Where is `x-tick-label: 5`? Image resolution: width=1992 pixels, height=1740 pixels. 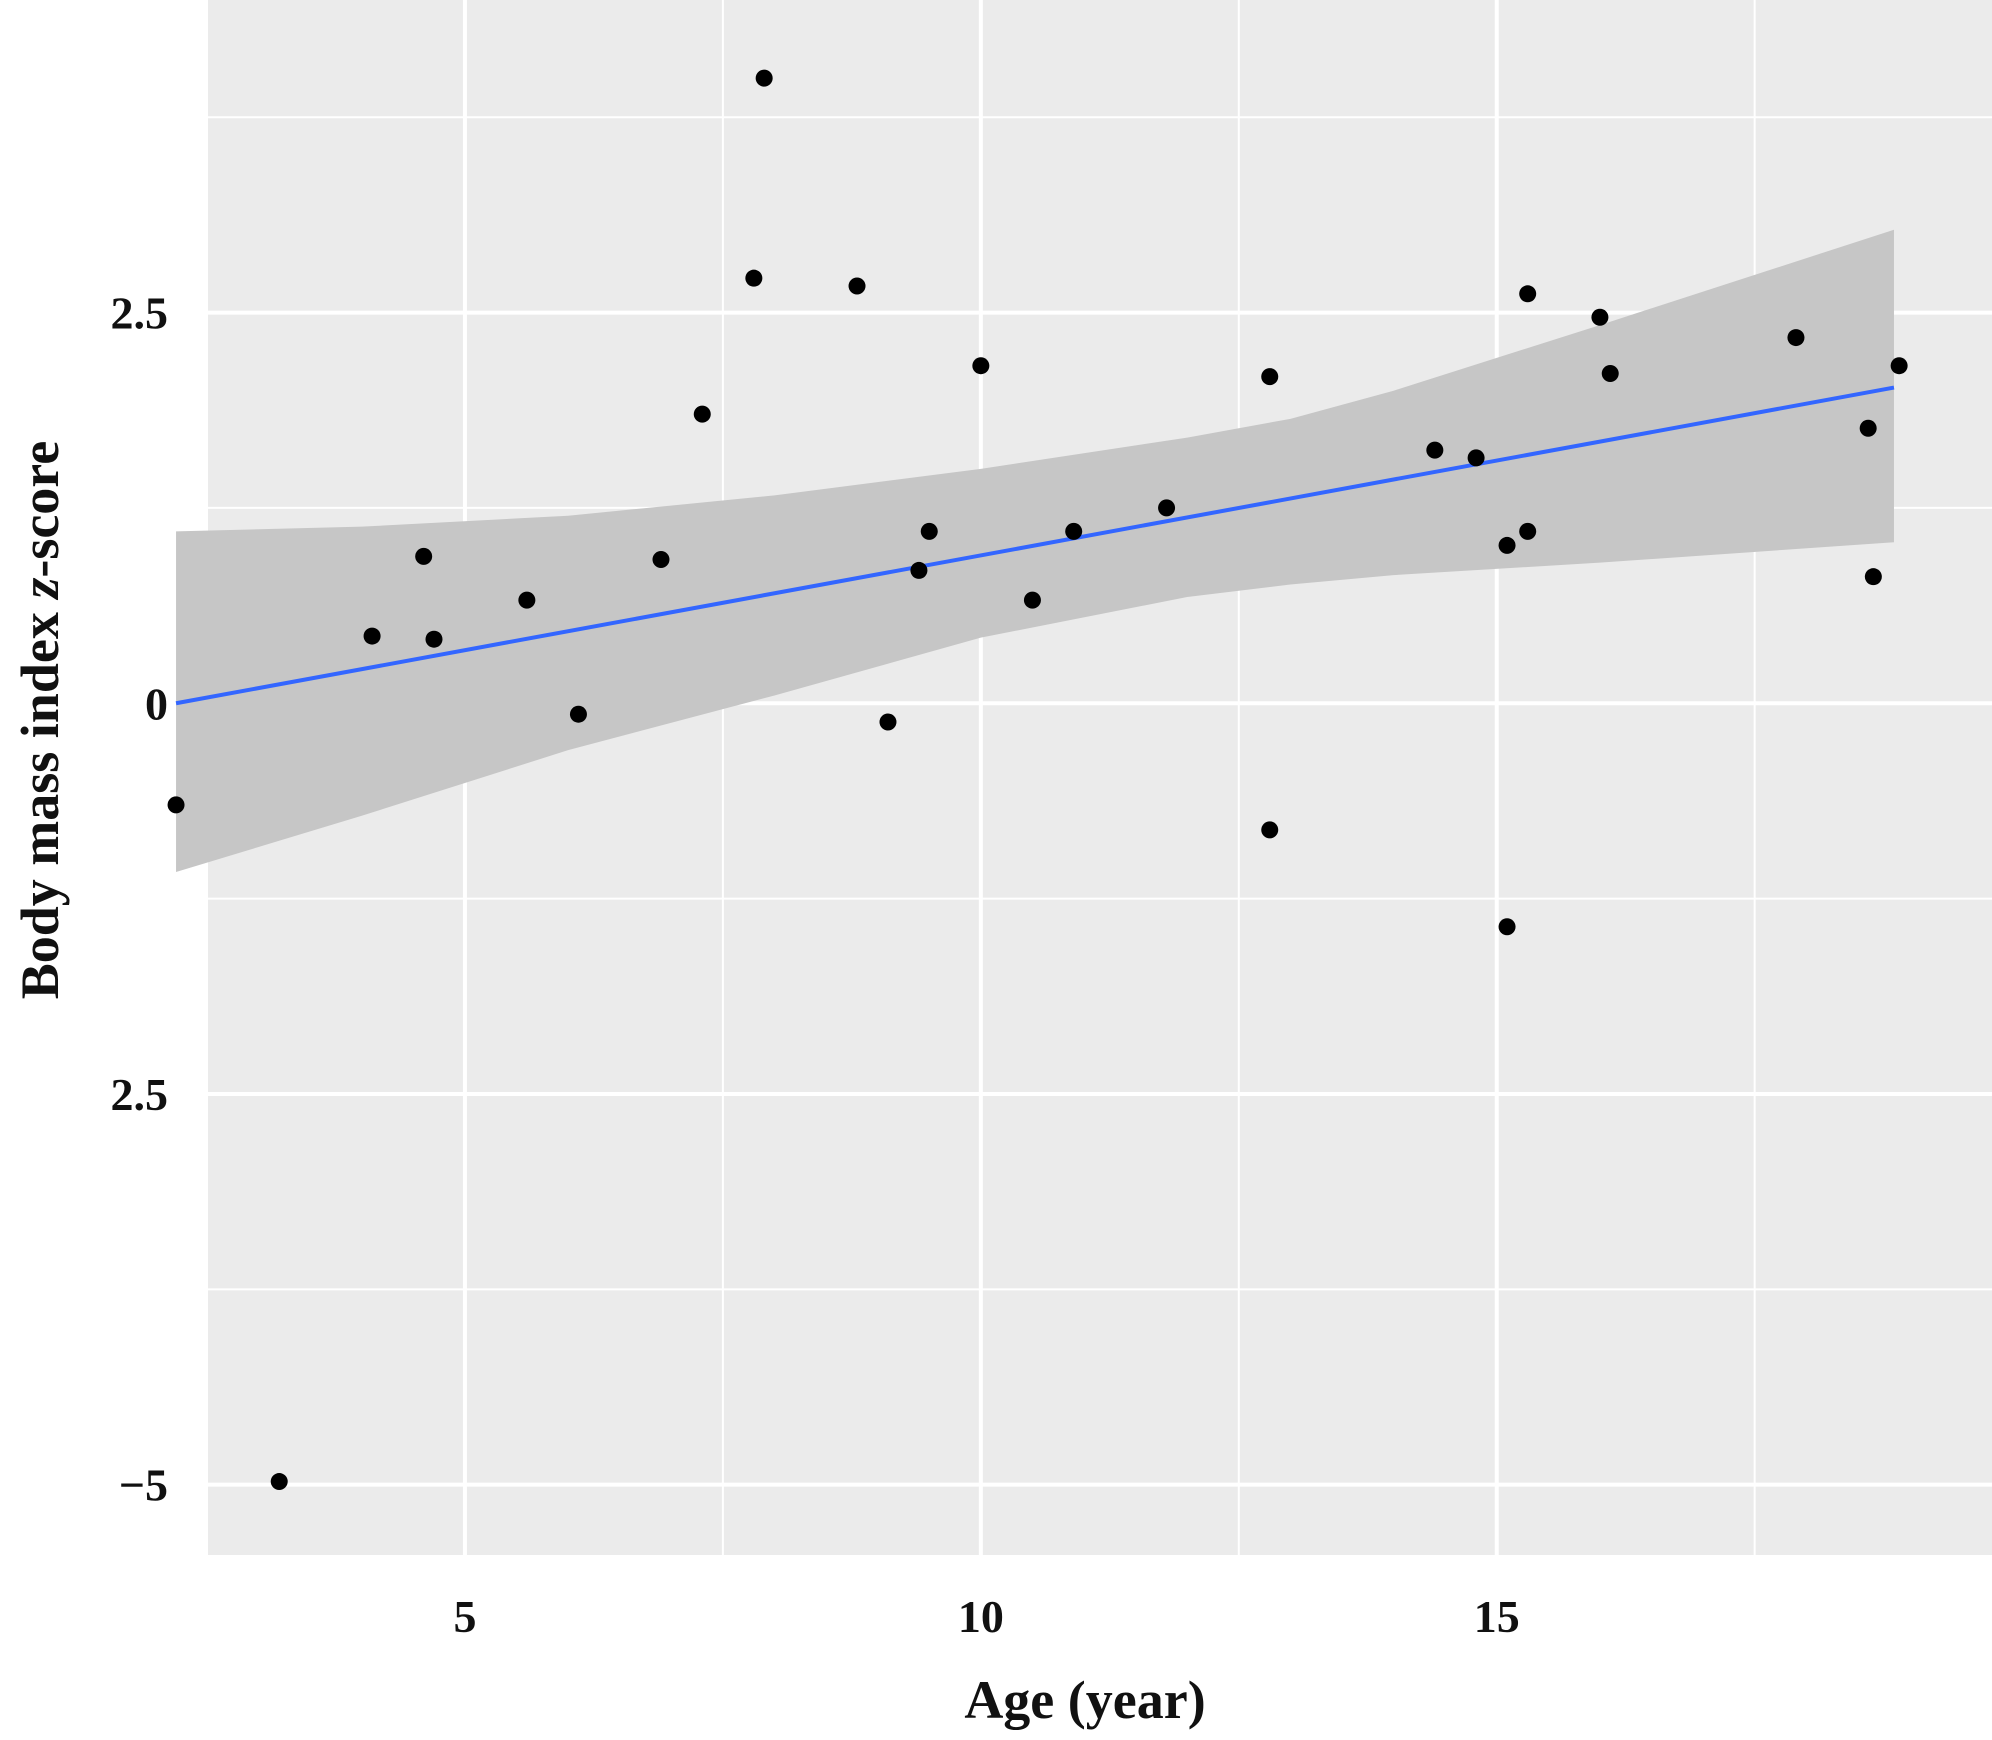 x-tick-label: 5 is located at coordinates (464, 1616).